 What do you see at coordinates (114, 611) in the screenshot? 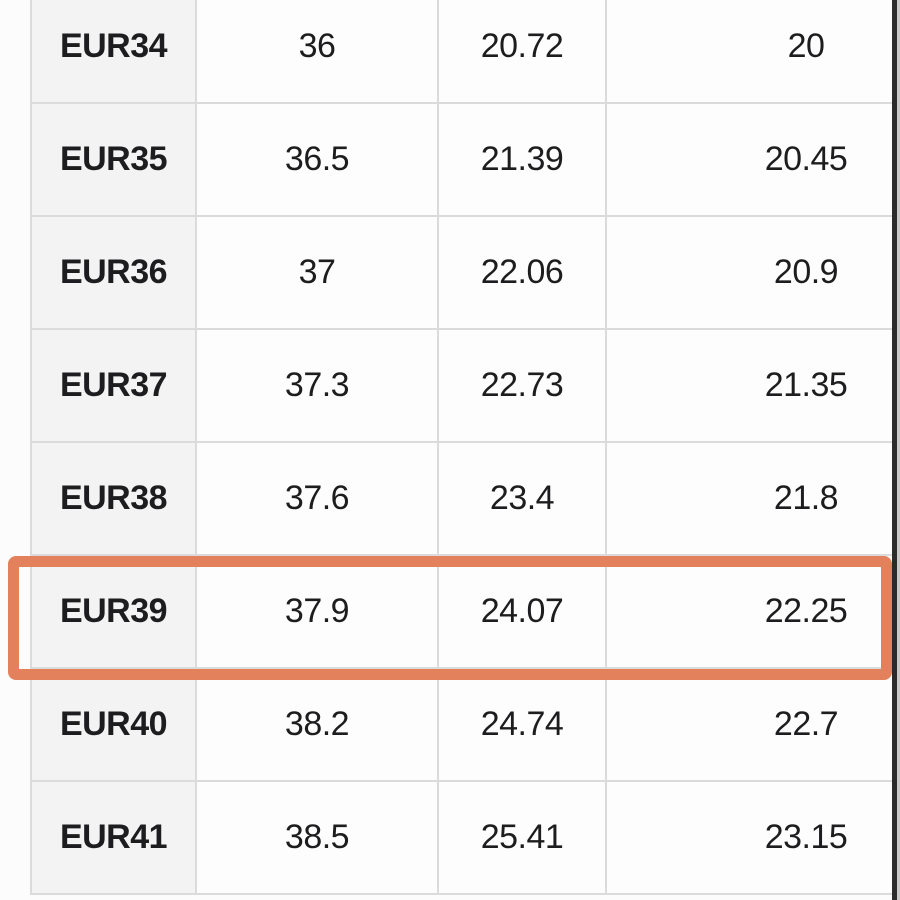
I see `size-cell: EUR39` at bounding box center [114, 611].